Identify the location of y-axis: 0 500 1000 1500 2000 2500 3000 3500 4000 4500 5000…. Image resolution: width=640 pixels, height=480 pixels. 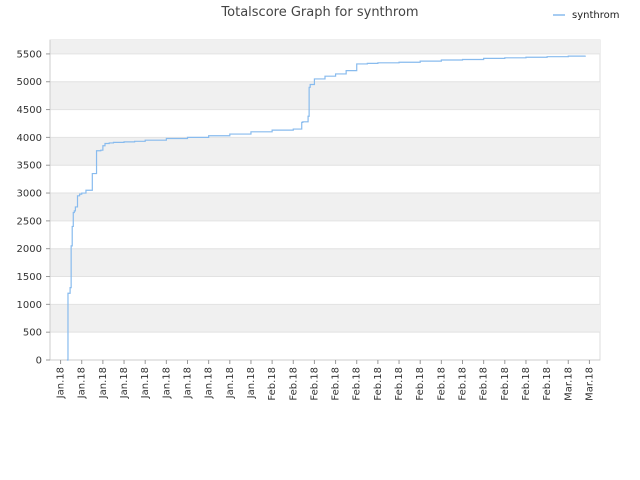
(34, 203).